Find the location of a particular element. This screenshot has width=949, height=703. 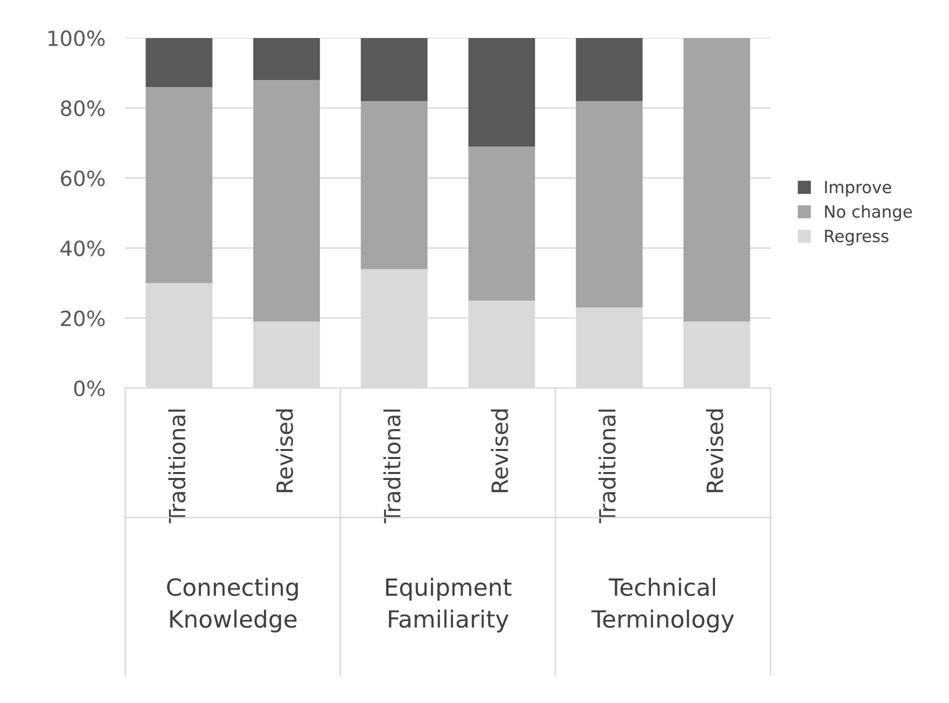

legend-label: Regress is located at coordinates (856, 238).